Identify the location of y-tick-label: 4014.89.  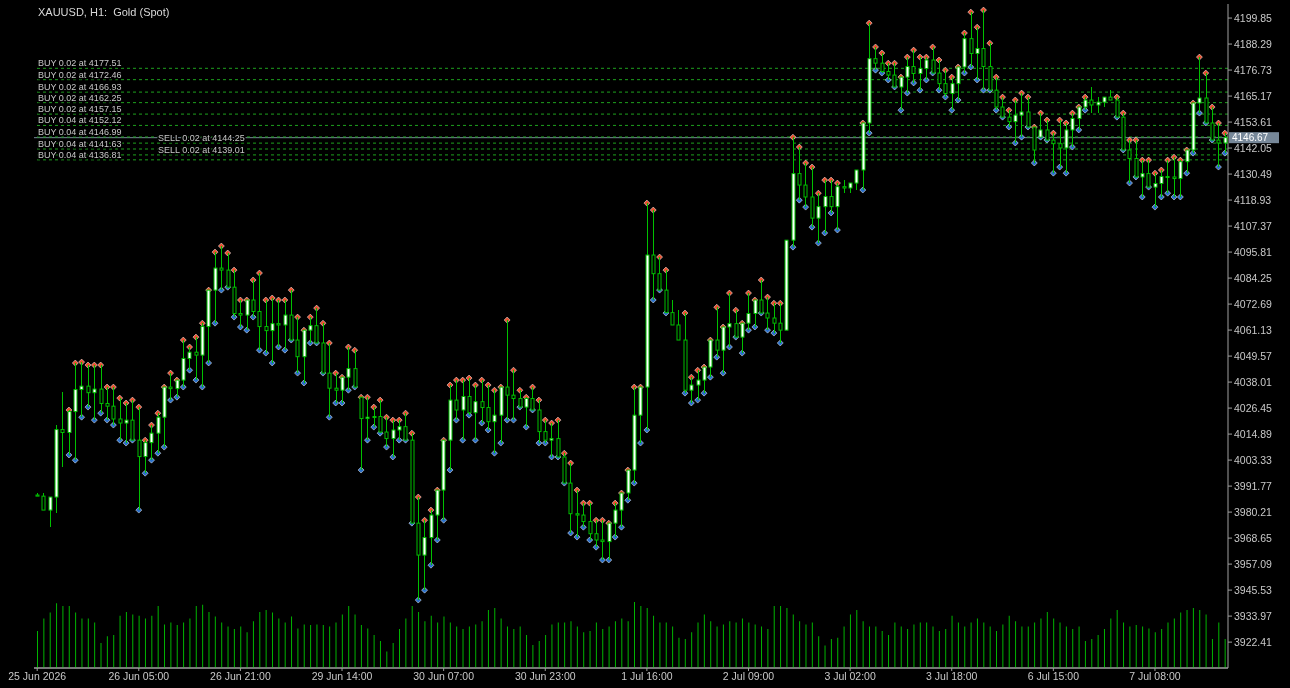
(1253, 433).